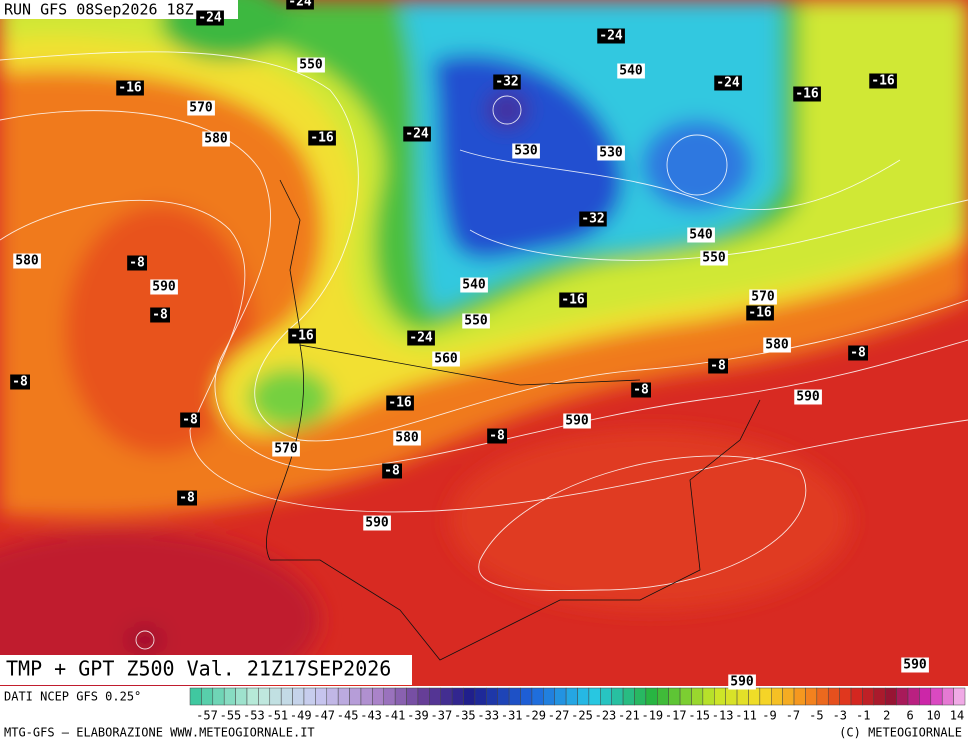  I want to click on scale-tick-label: -15, so click(699, 716).